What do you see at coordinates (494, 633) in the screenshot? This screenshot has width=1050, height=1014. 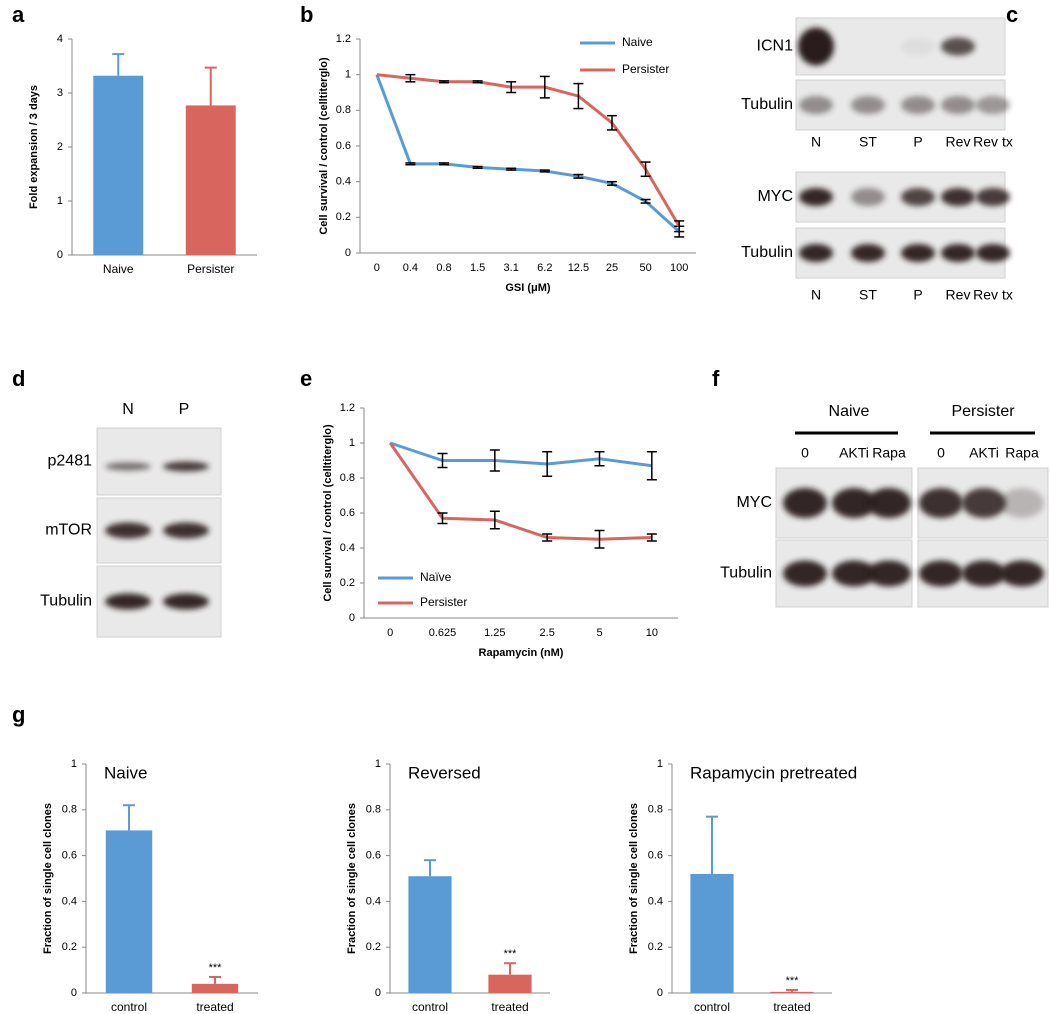 I see `x-tick-label: 1.25` at bounding box center [494, 633].